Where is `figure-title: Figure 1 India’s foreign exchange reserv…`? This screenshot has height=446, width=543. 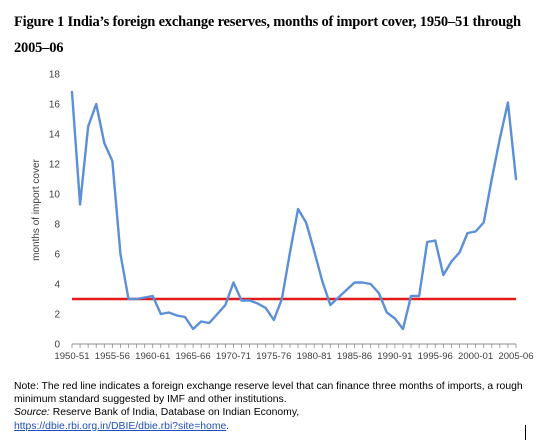
figure-title: Figure 1 India’s foreign exchange reserv… is located at coordinates (267, 35).